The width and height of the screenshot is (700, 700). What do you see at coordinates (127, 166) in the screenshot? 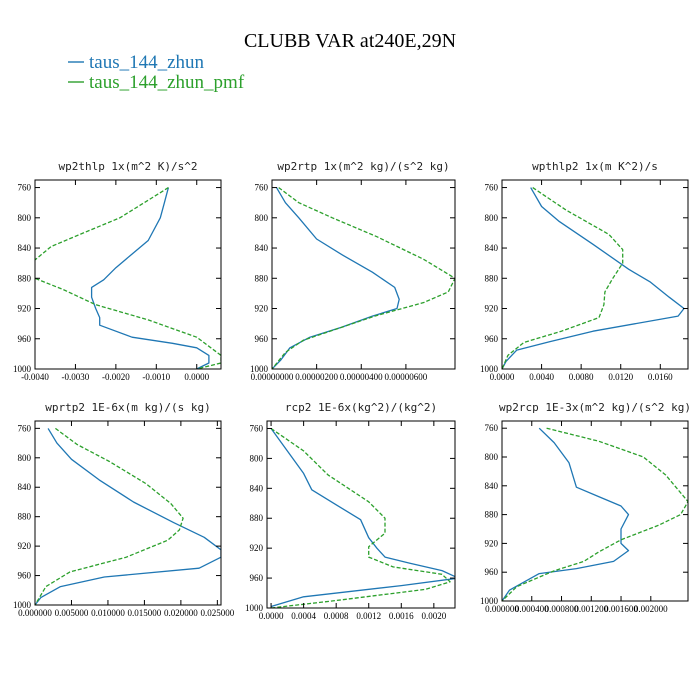
I see `panel-title-wp2thlp: wp2thlp 1x(m^2 K)/s^2` at bounding box center [127, 166].